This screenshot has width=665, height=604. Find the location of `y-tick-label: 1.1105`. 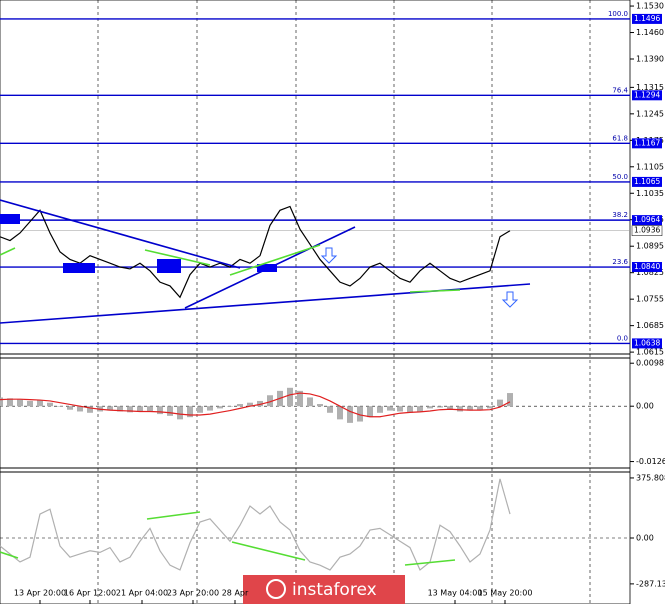

y-tick-label: 1.1105 is located at coordinates (650, 166).